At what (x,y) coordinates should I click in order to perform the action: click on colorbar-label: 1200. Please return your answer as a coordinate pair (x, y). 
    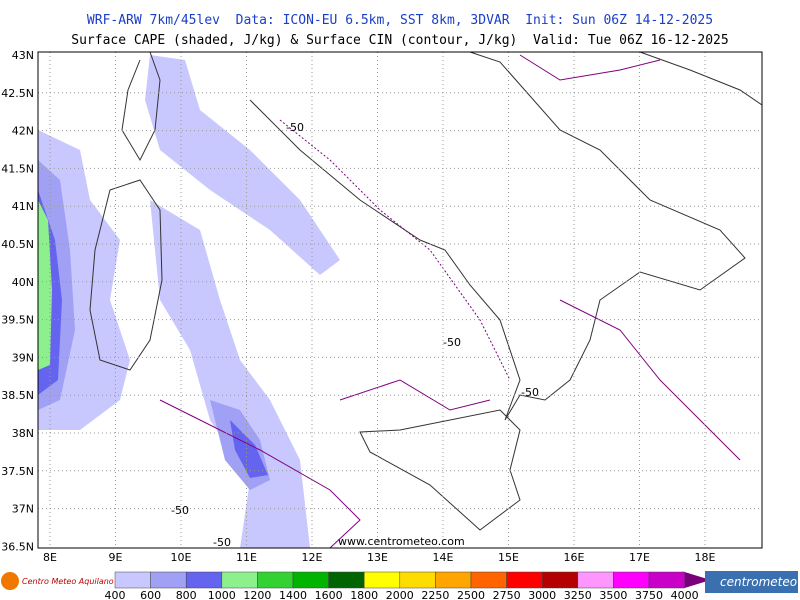
    Looking at the image, I should click on (257, 594).